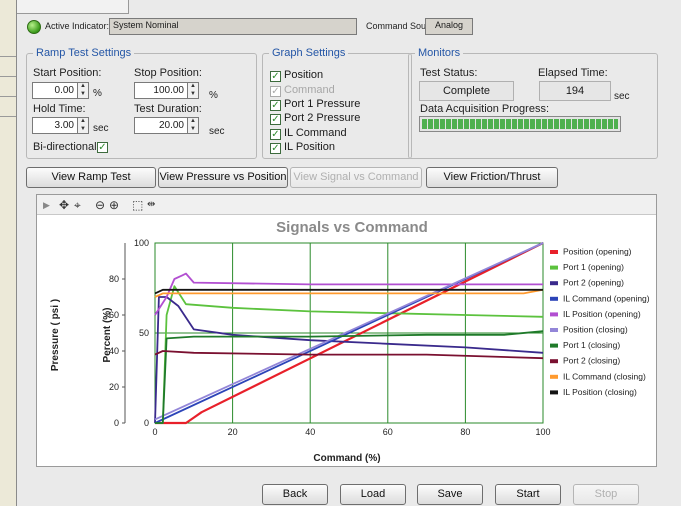 The width and height of the screenshot is (681, 506). I want to click on monitors-group: Monitors, so click(533, 103).